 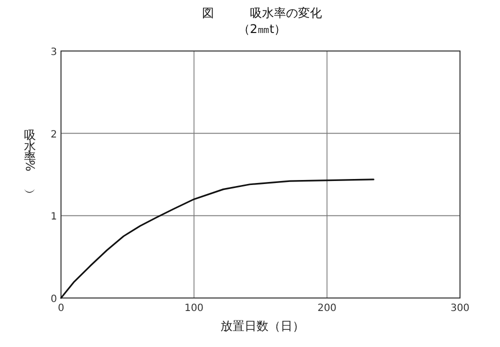 What do you see at coordinates (30, 157) in the screenshot?
I see `y-axis-title: 吸水率（%）` at bounding box center [30, 157].